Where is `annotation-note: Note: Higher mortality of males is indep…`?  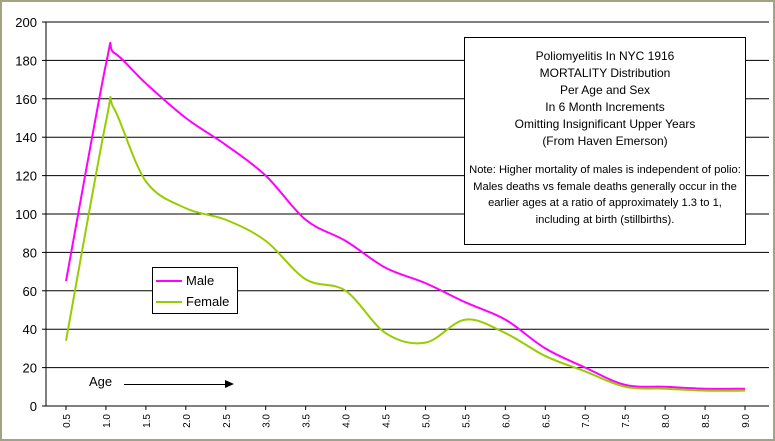 annotation-note: Note: Higher mortality of males is indep… is located at coordinates (605, 195).